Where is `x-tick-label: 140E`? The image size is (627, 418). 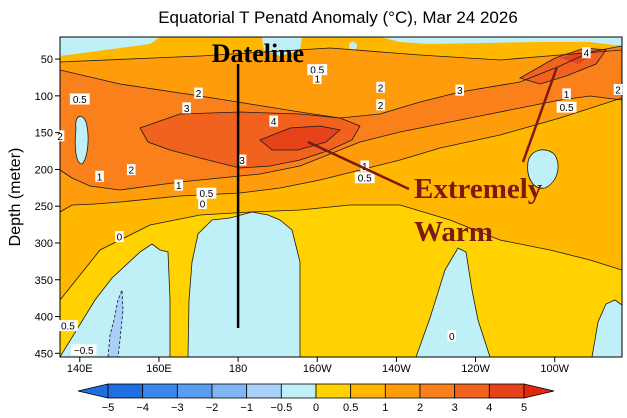
x-tick-label: 140E is located at coordinates (80, 369).